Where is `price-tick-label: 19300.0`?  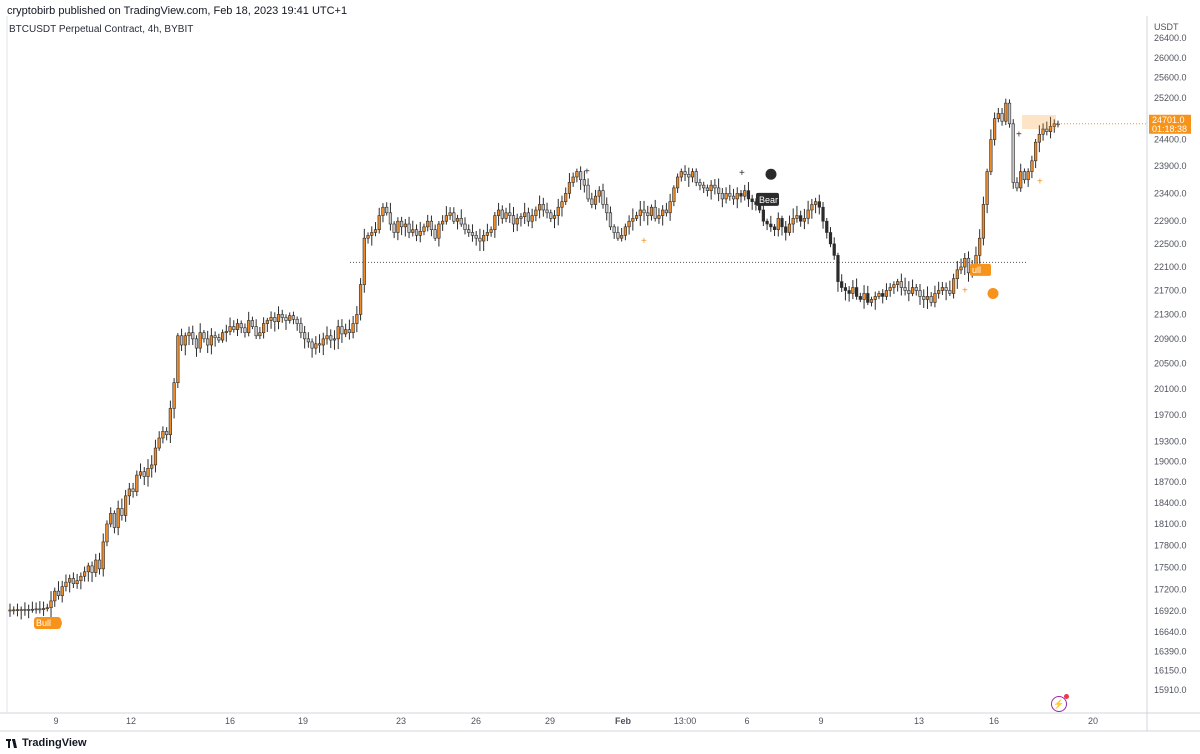 price-tick-label: 19300.0 is located at coordinates (1170, 441).